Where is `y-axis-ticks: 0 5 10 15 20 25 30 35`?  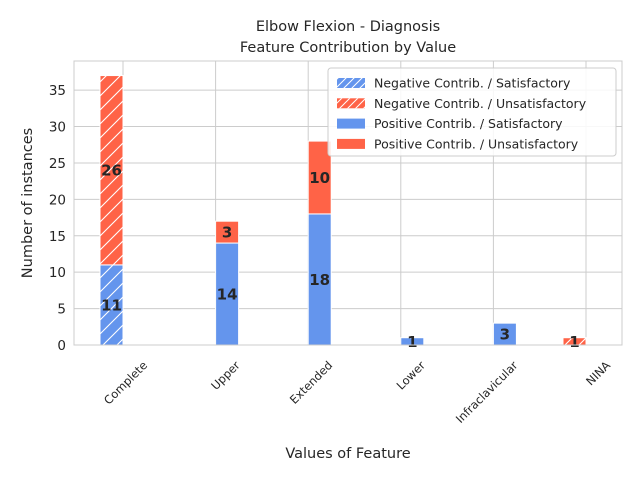
y-axis-ticks: 0 5 10 15 20 25 30 35 is located at coordinates (57, 218).